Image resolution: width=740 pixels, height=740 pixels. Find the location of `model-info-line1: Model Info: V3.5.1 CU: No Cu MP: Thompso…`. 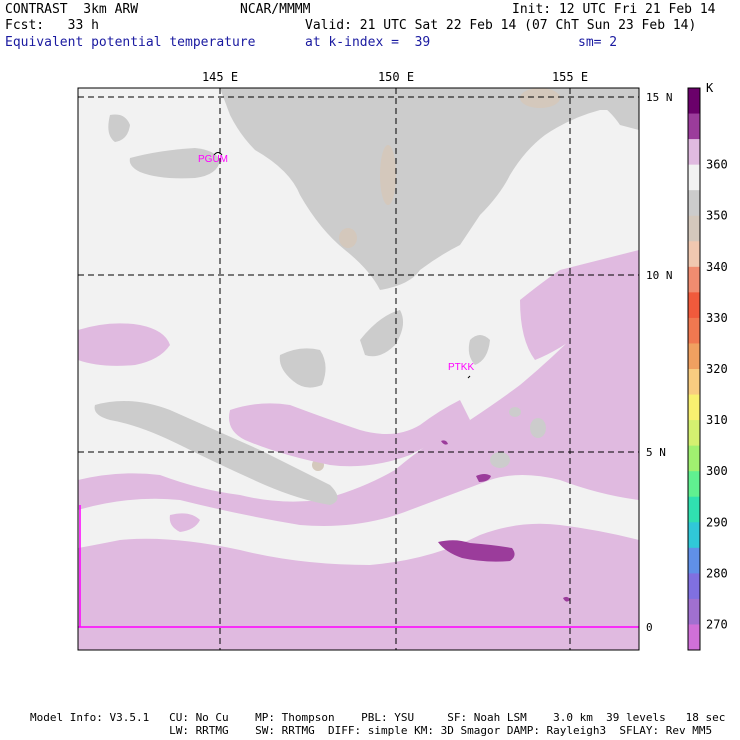

model-info-line1: Model Info: V3.5.1 CU: No Cu MP: Thompso… is located at coordinates (378, 717).